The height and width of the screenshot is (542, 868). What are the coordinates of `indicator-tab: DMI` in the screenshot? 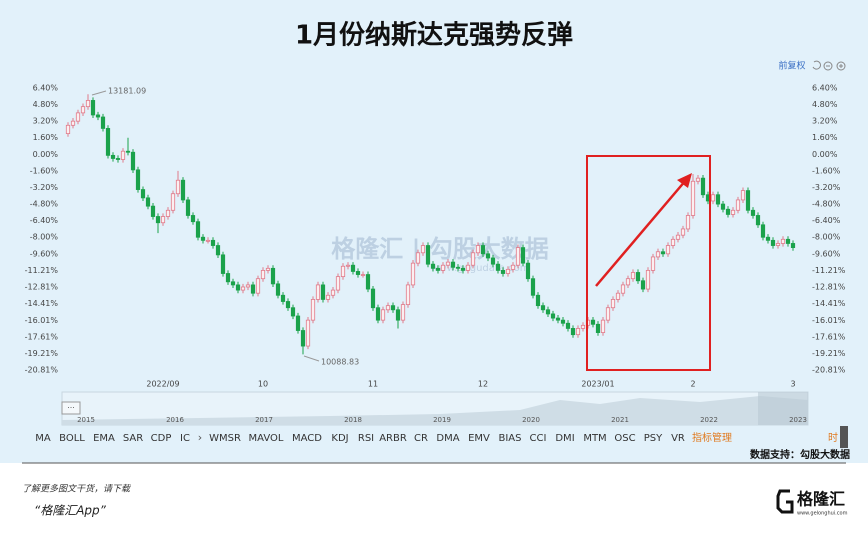 It's located at (564, 438).